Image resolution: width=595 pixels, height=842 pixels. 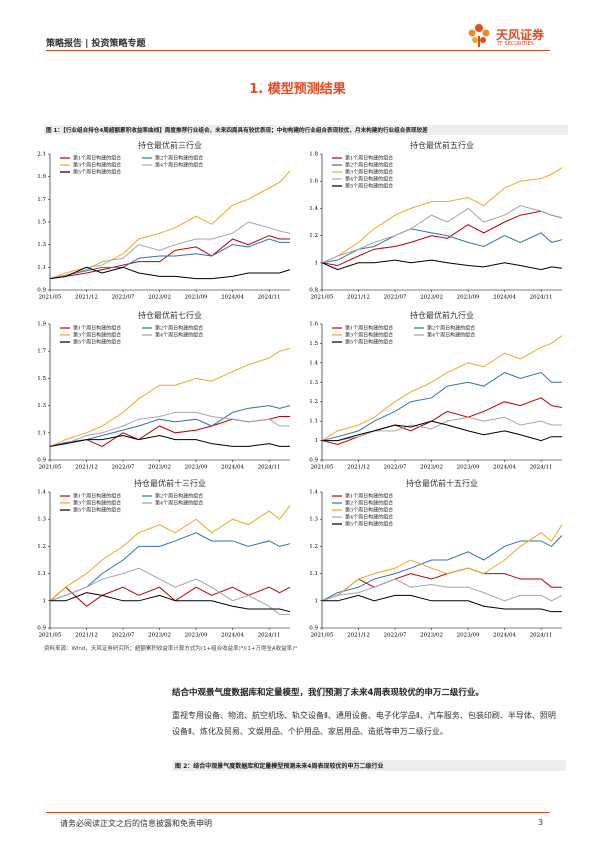 What do you see at coordinates (170, 315) in the screenshot?
I see `chart-title: 持仓最优前七行业` at bounding box center [170, 315].